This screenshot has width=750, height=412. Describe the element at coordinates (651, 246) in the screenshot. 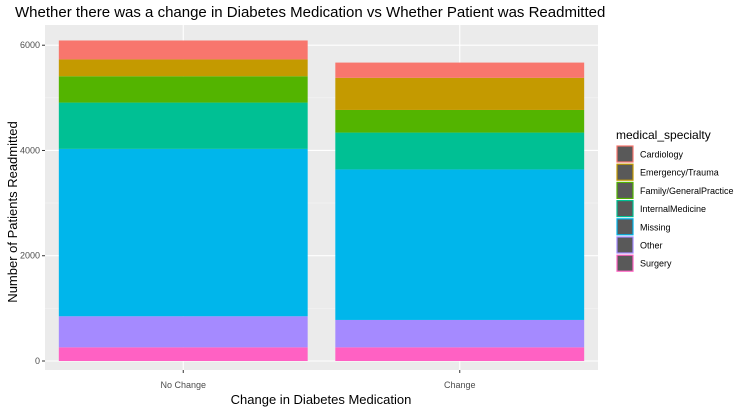

I see `legend-label: Other` at that location.